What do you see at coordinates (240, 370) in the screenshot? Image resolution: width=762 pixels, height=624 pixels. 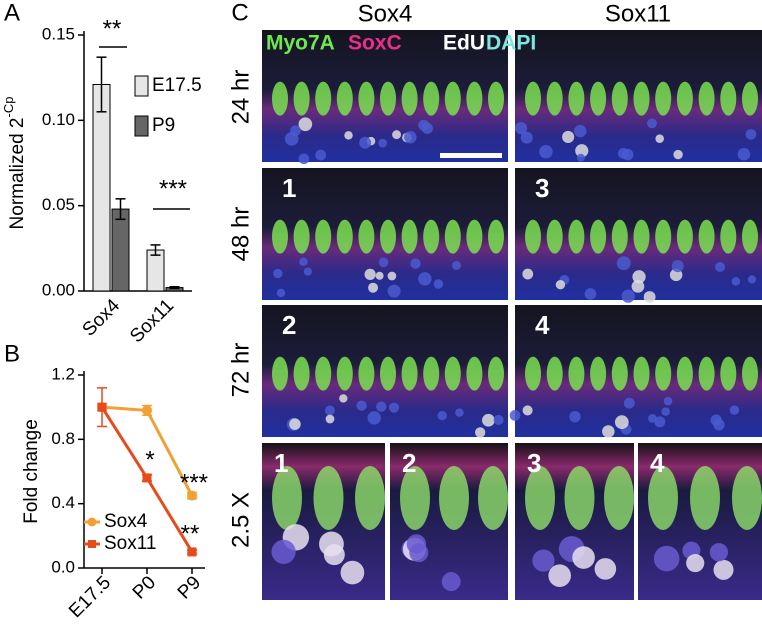 I see `row-label: 72 hr` at bounding box center [240, 370].